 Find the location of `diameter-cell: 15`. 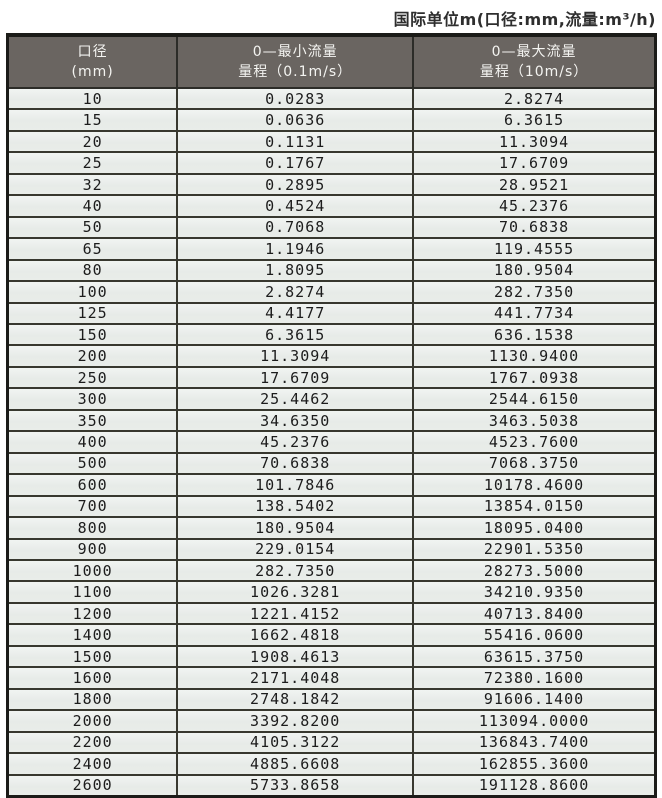

diameter-cell: 15 is located at coordinates (92, 120).